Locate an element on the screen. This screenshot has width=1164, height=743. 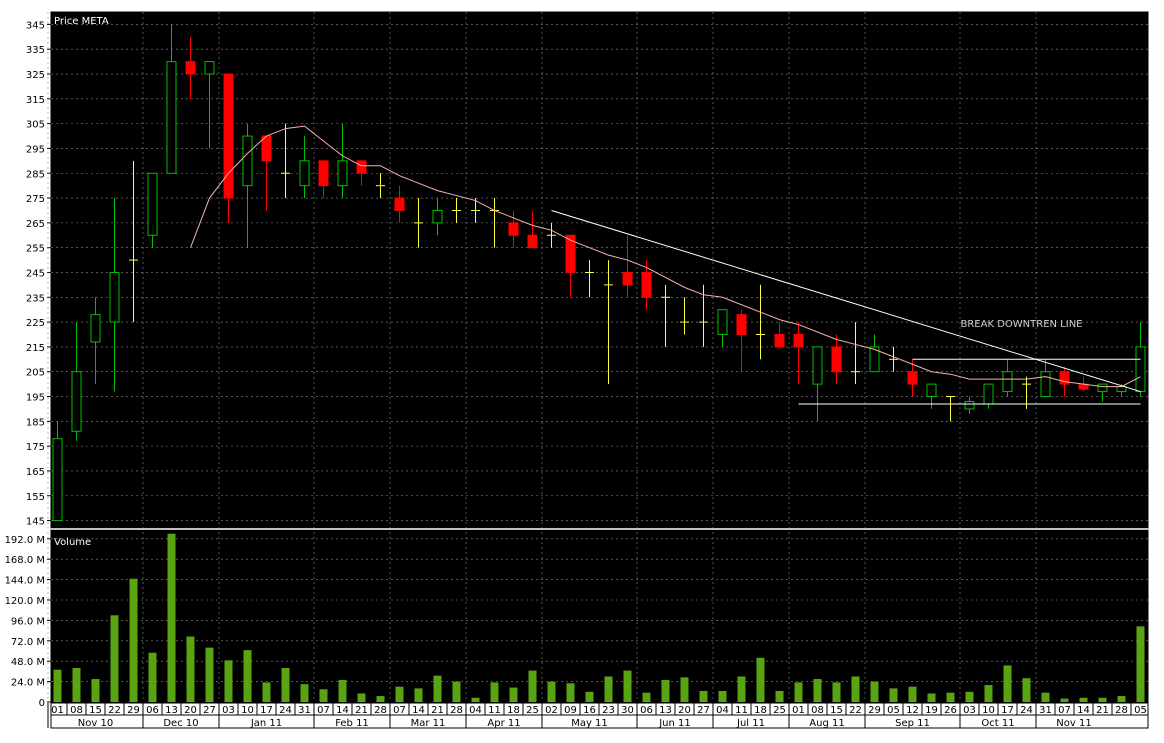
volume-tick-label: 0 is located at coordinates (42, 703).